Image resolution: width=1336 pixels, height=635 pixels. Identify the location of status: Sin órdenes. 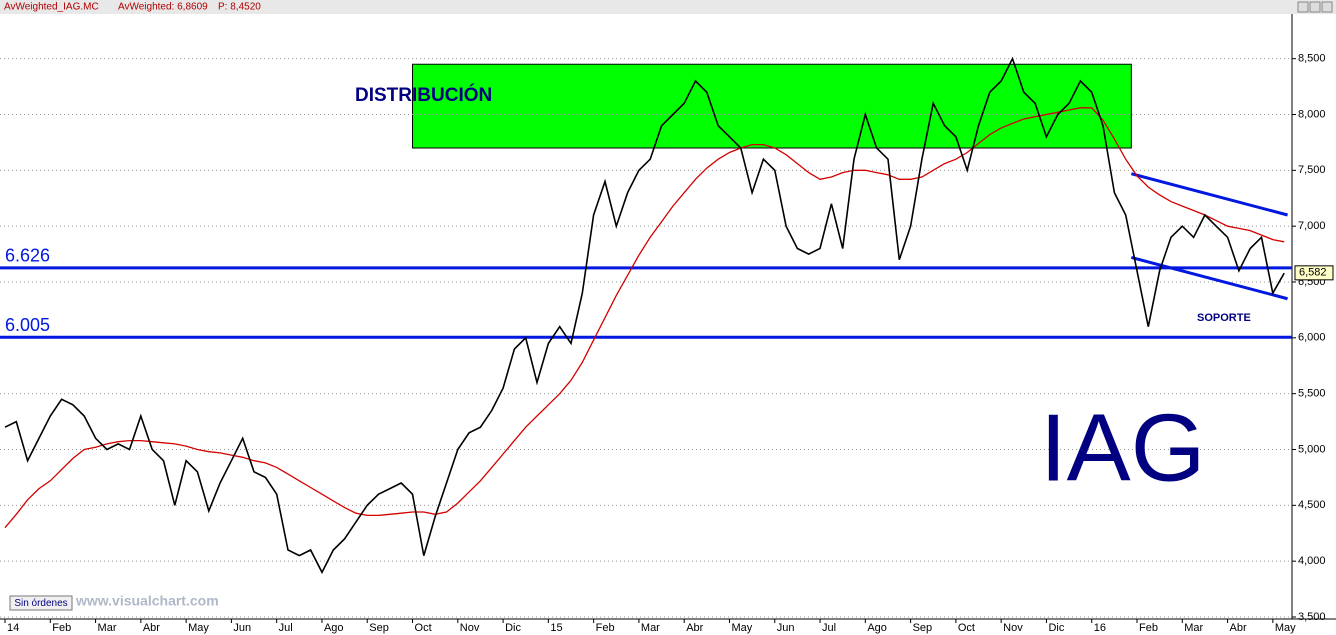
(40, 603).